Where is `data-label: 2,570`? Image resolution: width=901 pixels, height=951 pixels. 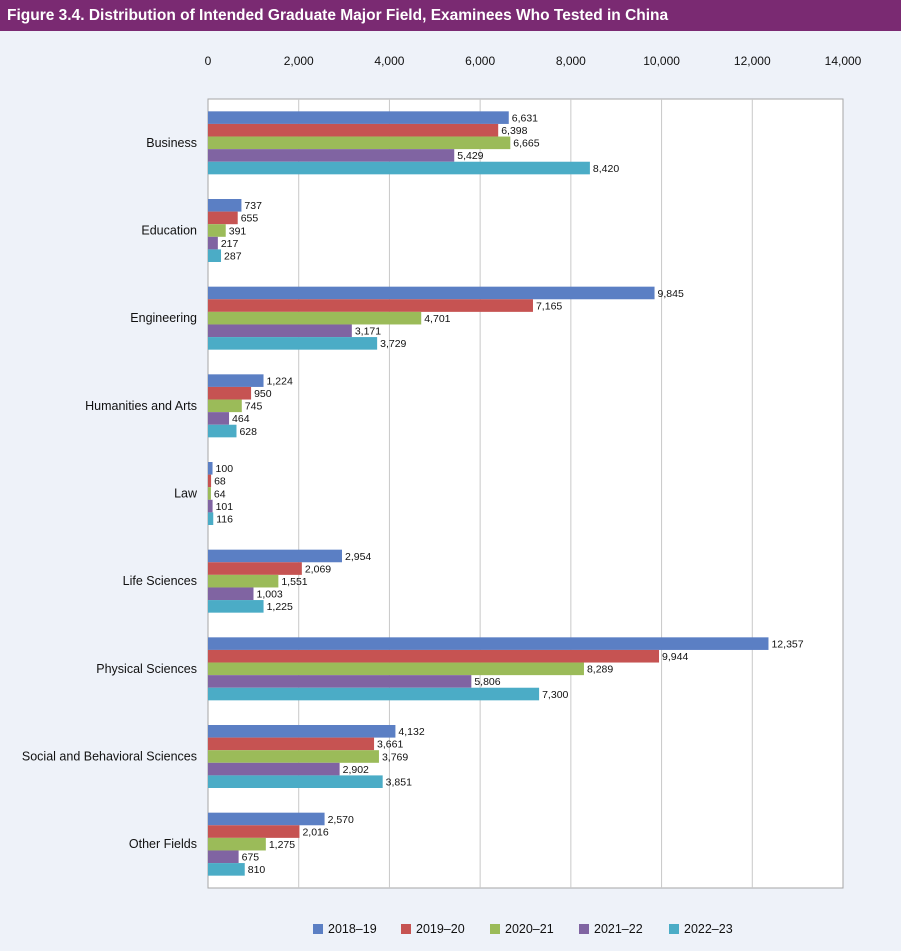 data-label: 2,570 is located at coordinates (341, 820).